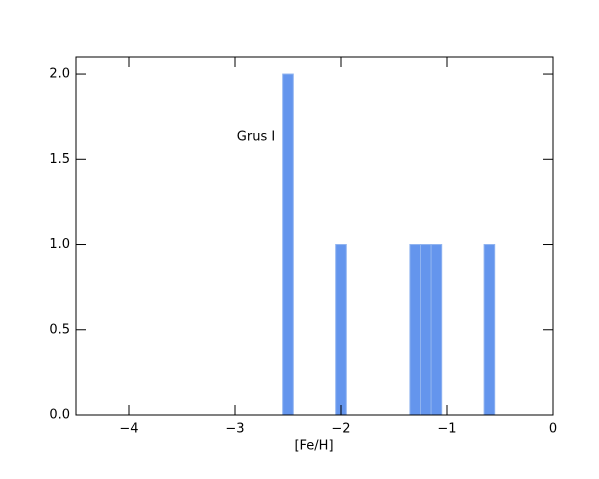  Describe the element at coordinates (553, 429) in the screenshot. I see `x-tick-label: 0` at that location.